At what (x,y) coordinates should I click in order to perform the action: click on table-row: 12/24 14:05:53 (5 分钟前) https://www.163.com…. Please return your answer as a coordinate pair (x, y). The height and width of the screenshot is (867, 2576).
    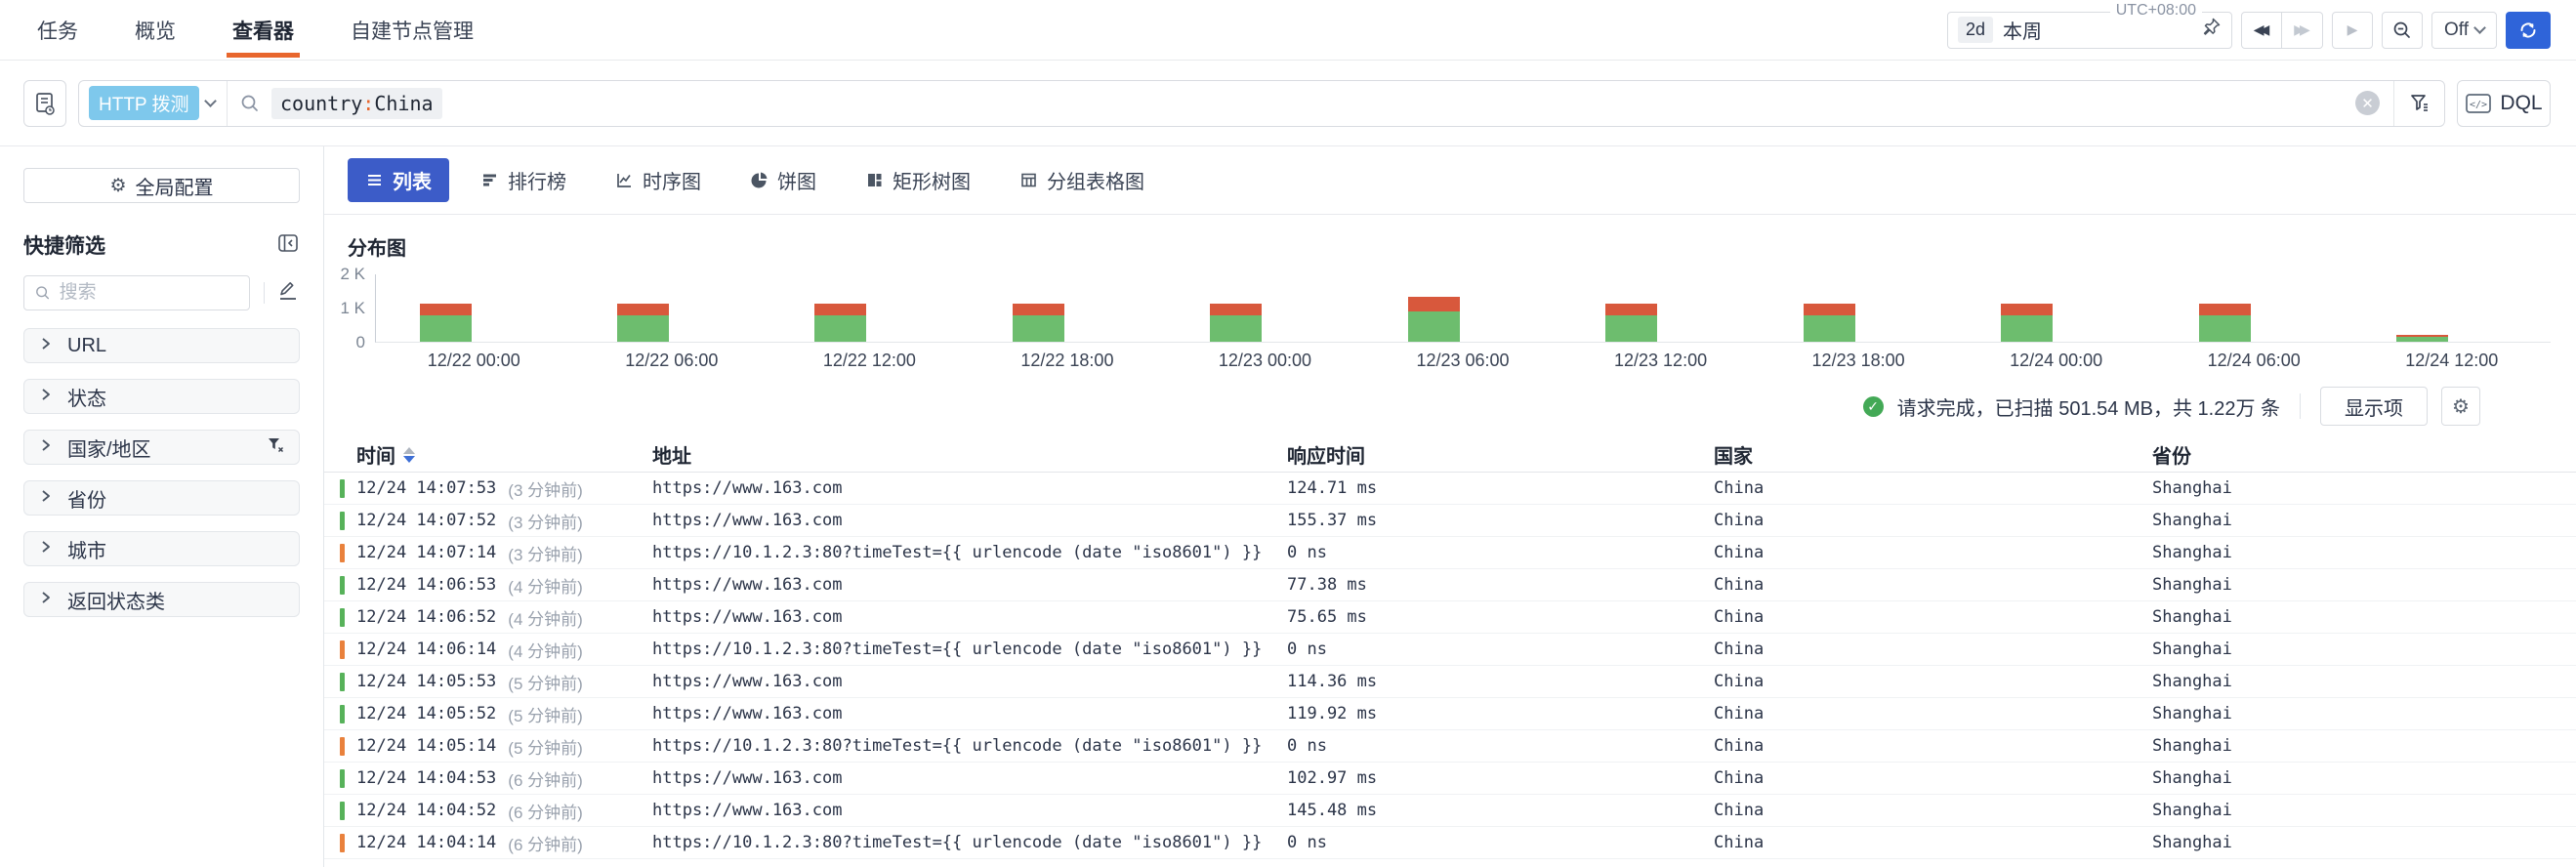
    Looking at the image, I should click on (1450, 682).